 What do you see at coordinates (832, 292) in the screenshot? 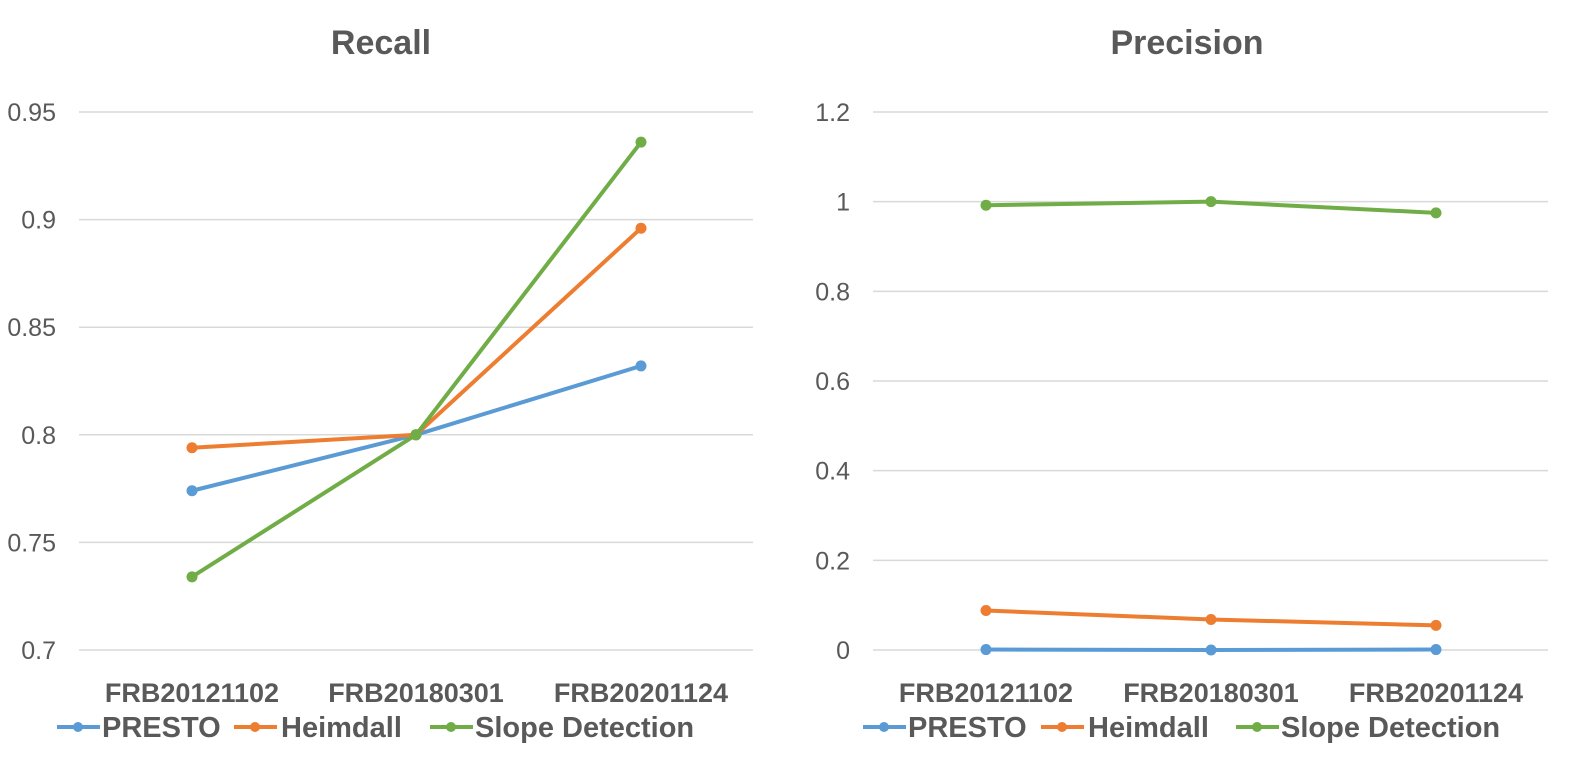
I see `precision-y-tick: 0.8` at bounding box center [832, 292].